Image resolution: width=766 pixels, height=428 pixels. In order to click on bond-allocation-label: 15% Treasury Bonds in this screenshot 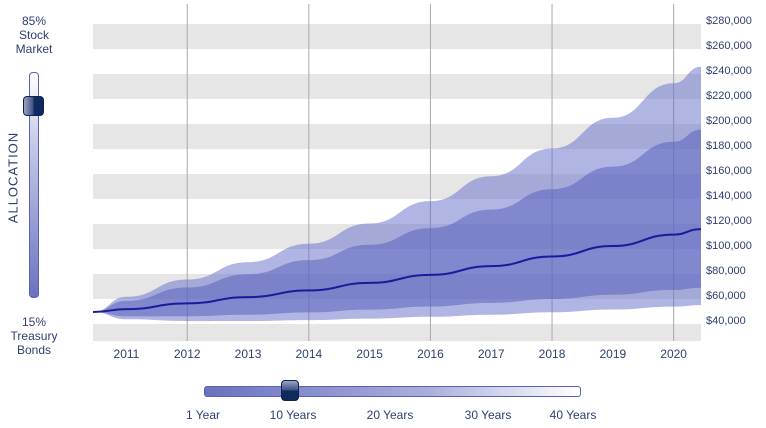, I will do `click(34, 336)`.